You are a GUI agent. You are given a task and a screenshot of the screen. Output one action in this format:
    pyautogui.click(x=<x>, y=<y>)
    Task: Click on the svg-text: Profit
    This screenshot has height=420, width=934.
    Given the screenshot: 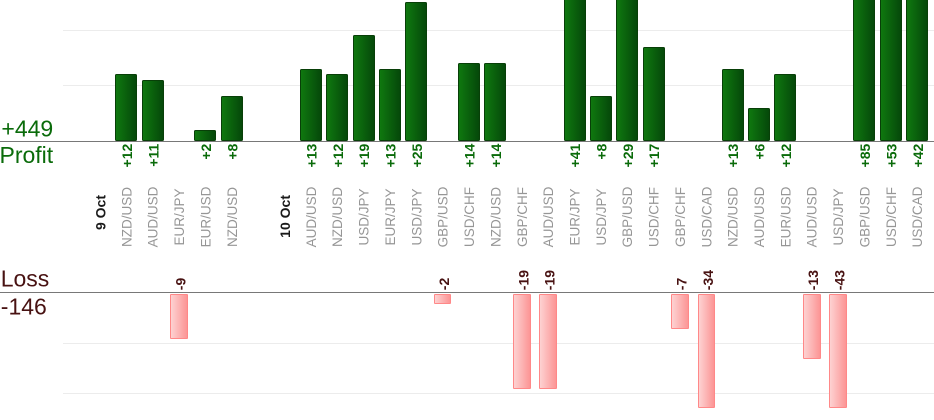 What is the action you would take?
    pyautogui.click(x=27, y=155)
    